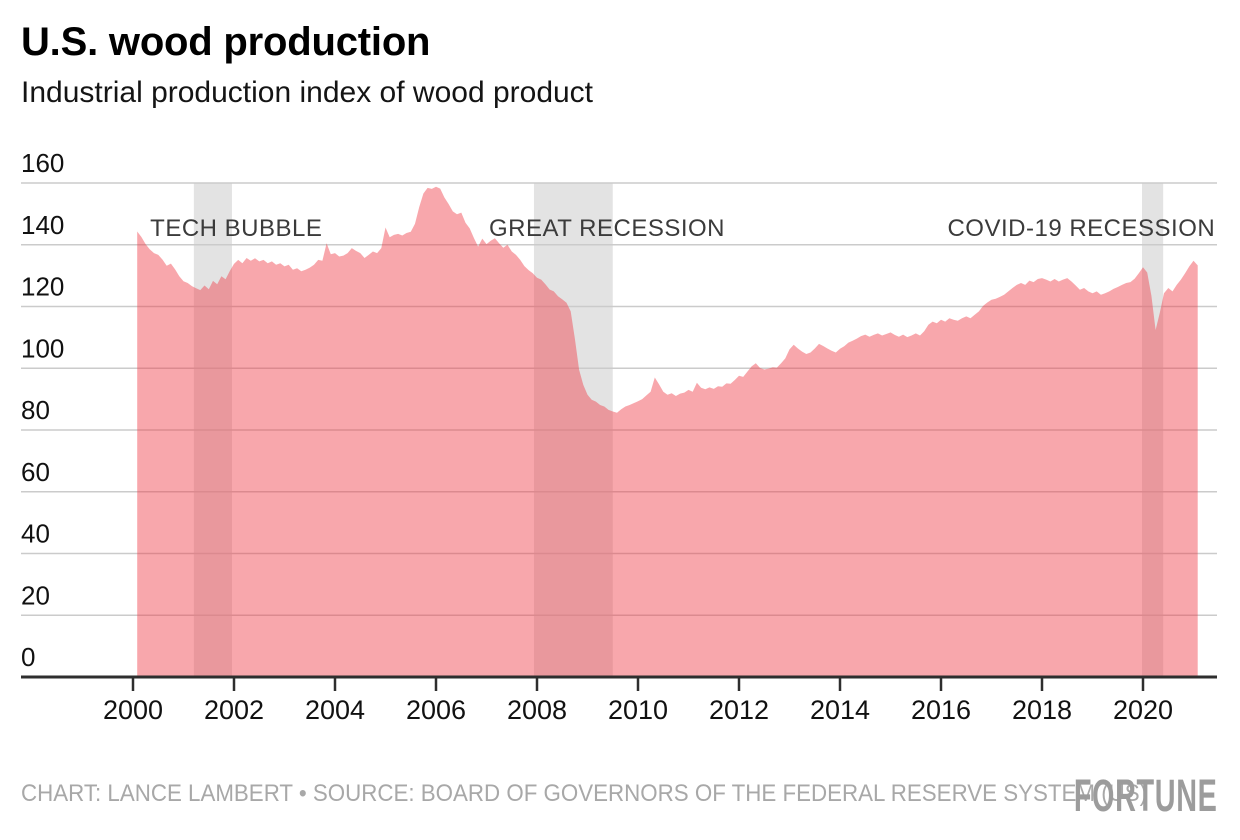 The width and height of the screenshot is (1240, 840). What do you see at coordinates (436, 710) in the screenshot?
I see `x-axis-label: 2006` at bounding box center [436, 710].